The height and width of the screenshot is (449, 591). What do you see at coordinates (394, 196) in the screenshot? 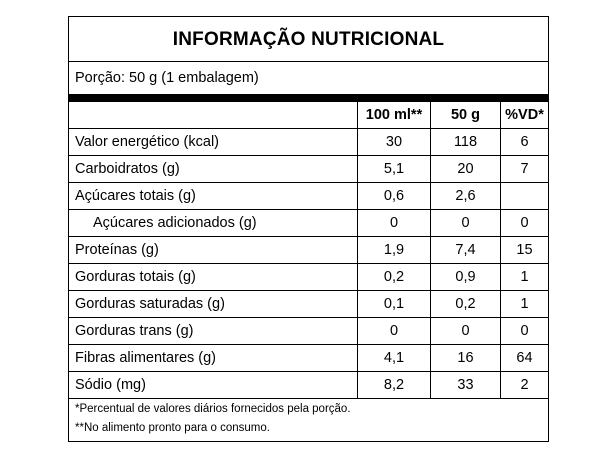
I see `per-100ml-value: 0,6` at bounding box center [394, 196].